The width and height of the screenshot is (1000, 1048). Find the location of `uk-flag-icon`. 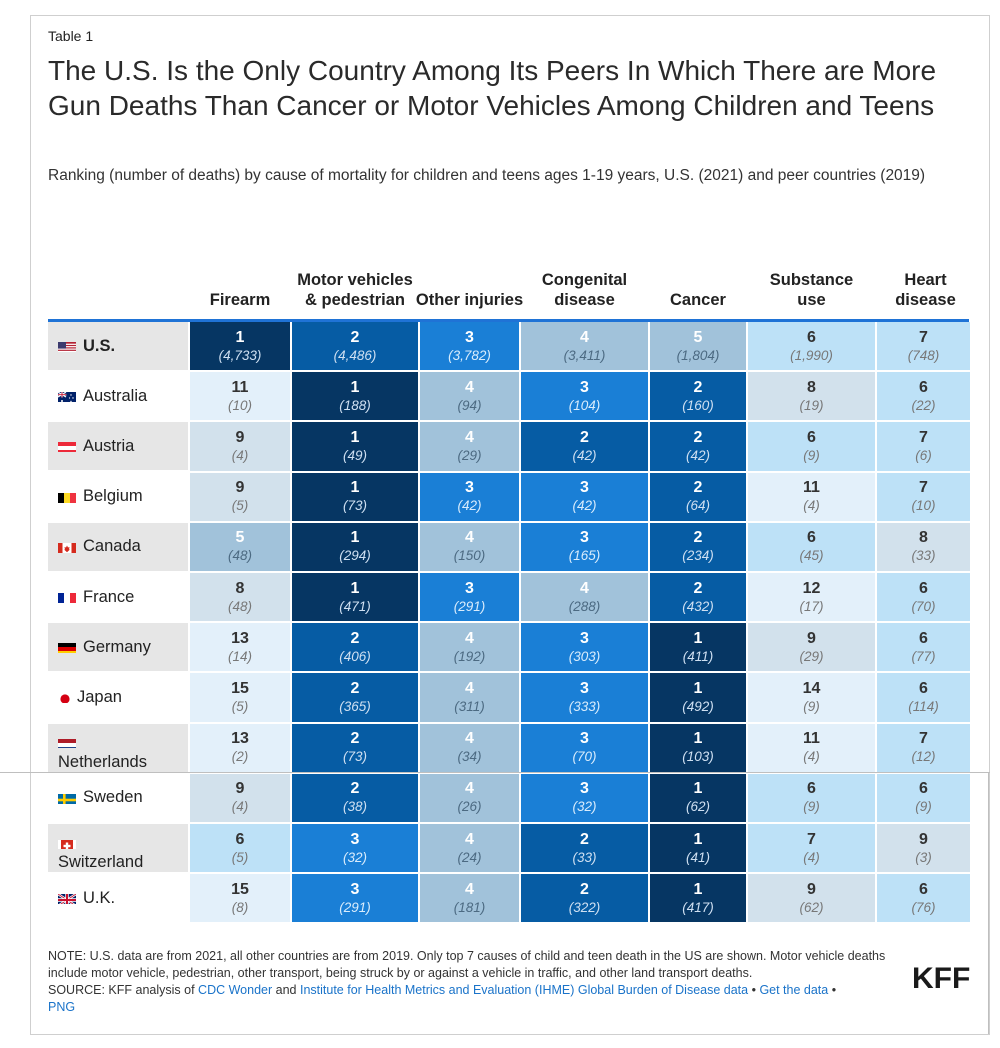

uk-flag-icon is located at coordinates (67, 898).